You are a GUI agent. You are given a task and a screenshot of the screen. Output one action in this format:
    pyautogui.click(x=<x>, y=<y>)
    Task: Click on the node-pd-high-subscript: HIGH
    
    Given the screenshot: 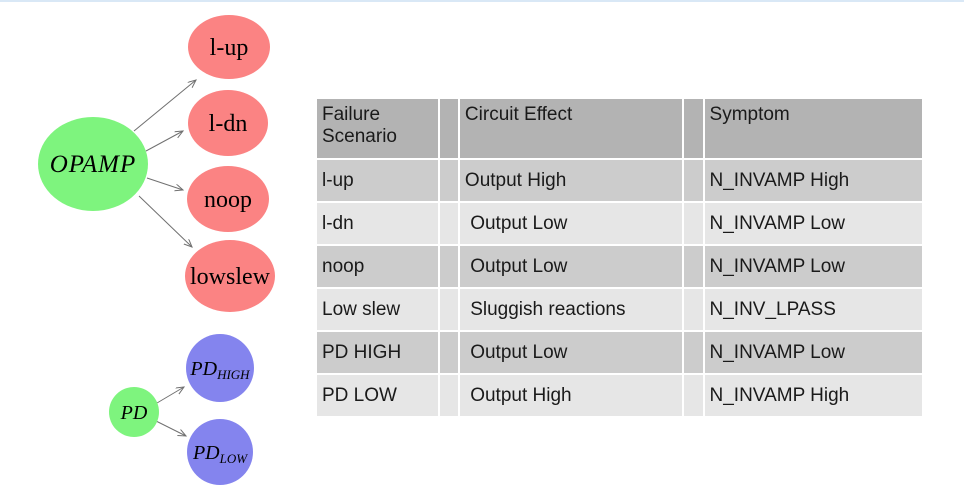 What is the action you would take?
    pyautogui.click(x=233, y=374)
    